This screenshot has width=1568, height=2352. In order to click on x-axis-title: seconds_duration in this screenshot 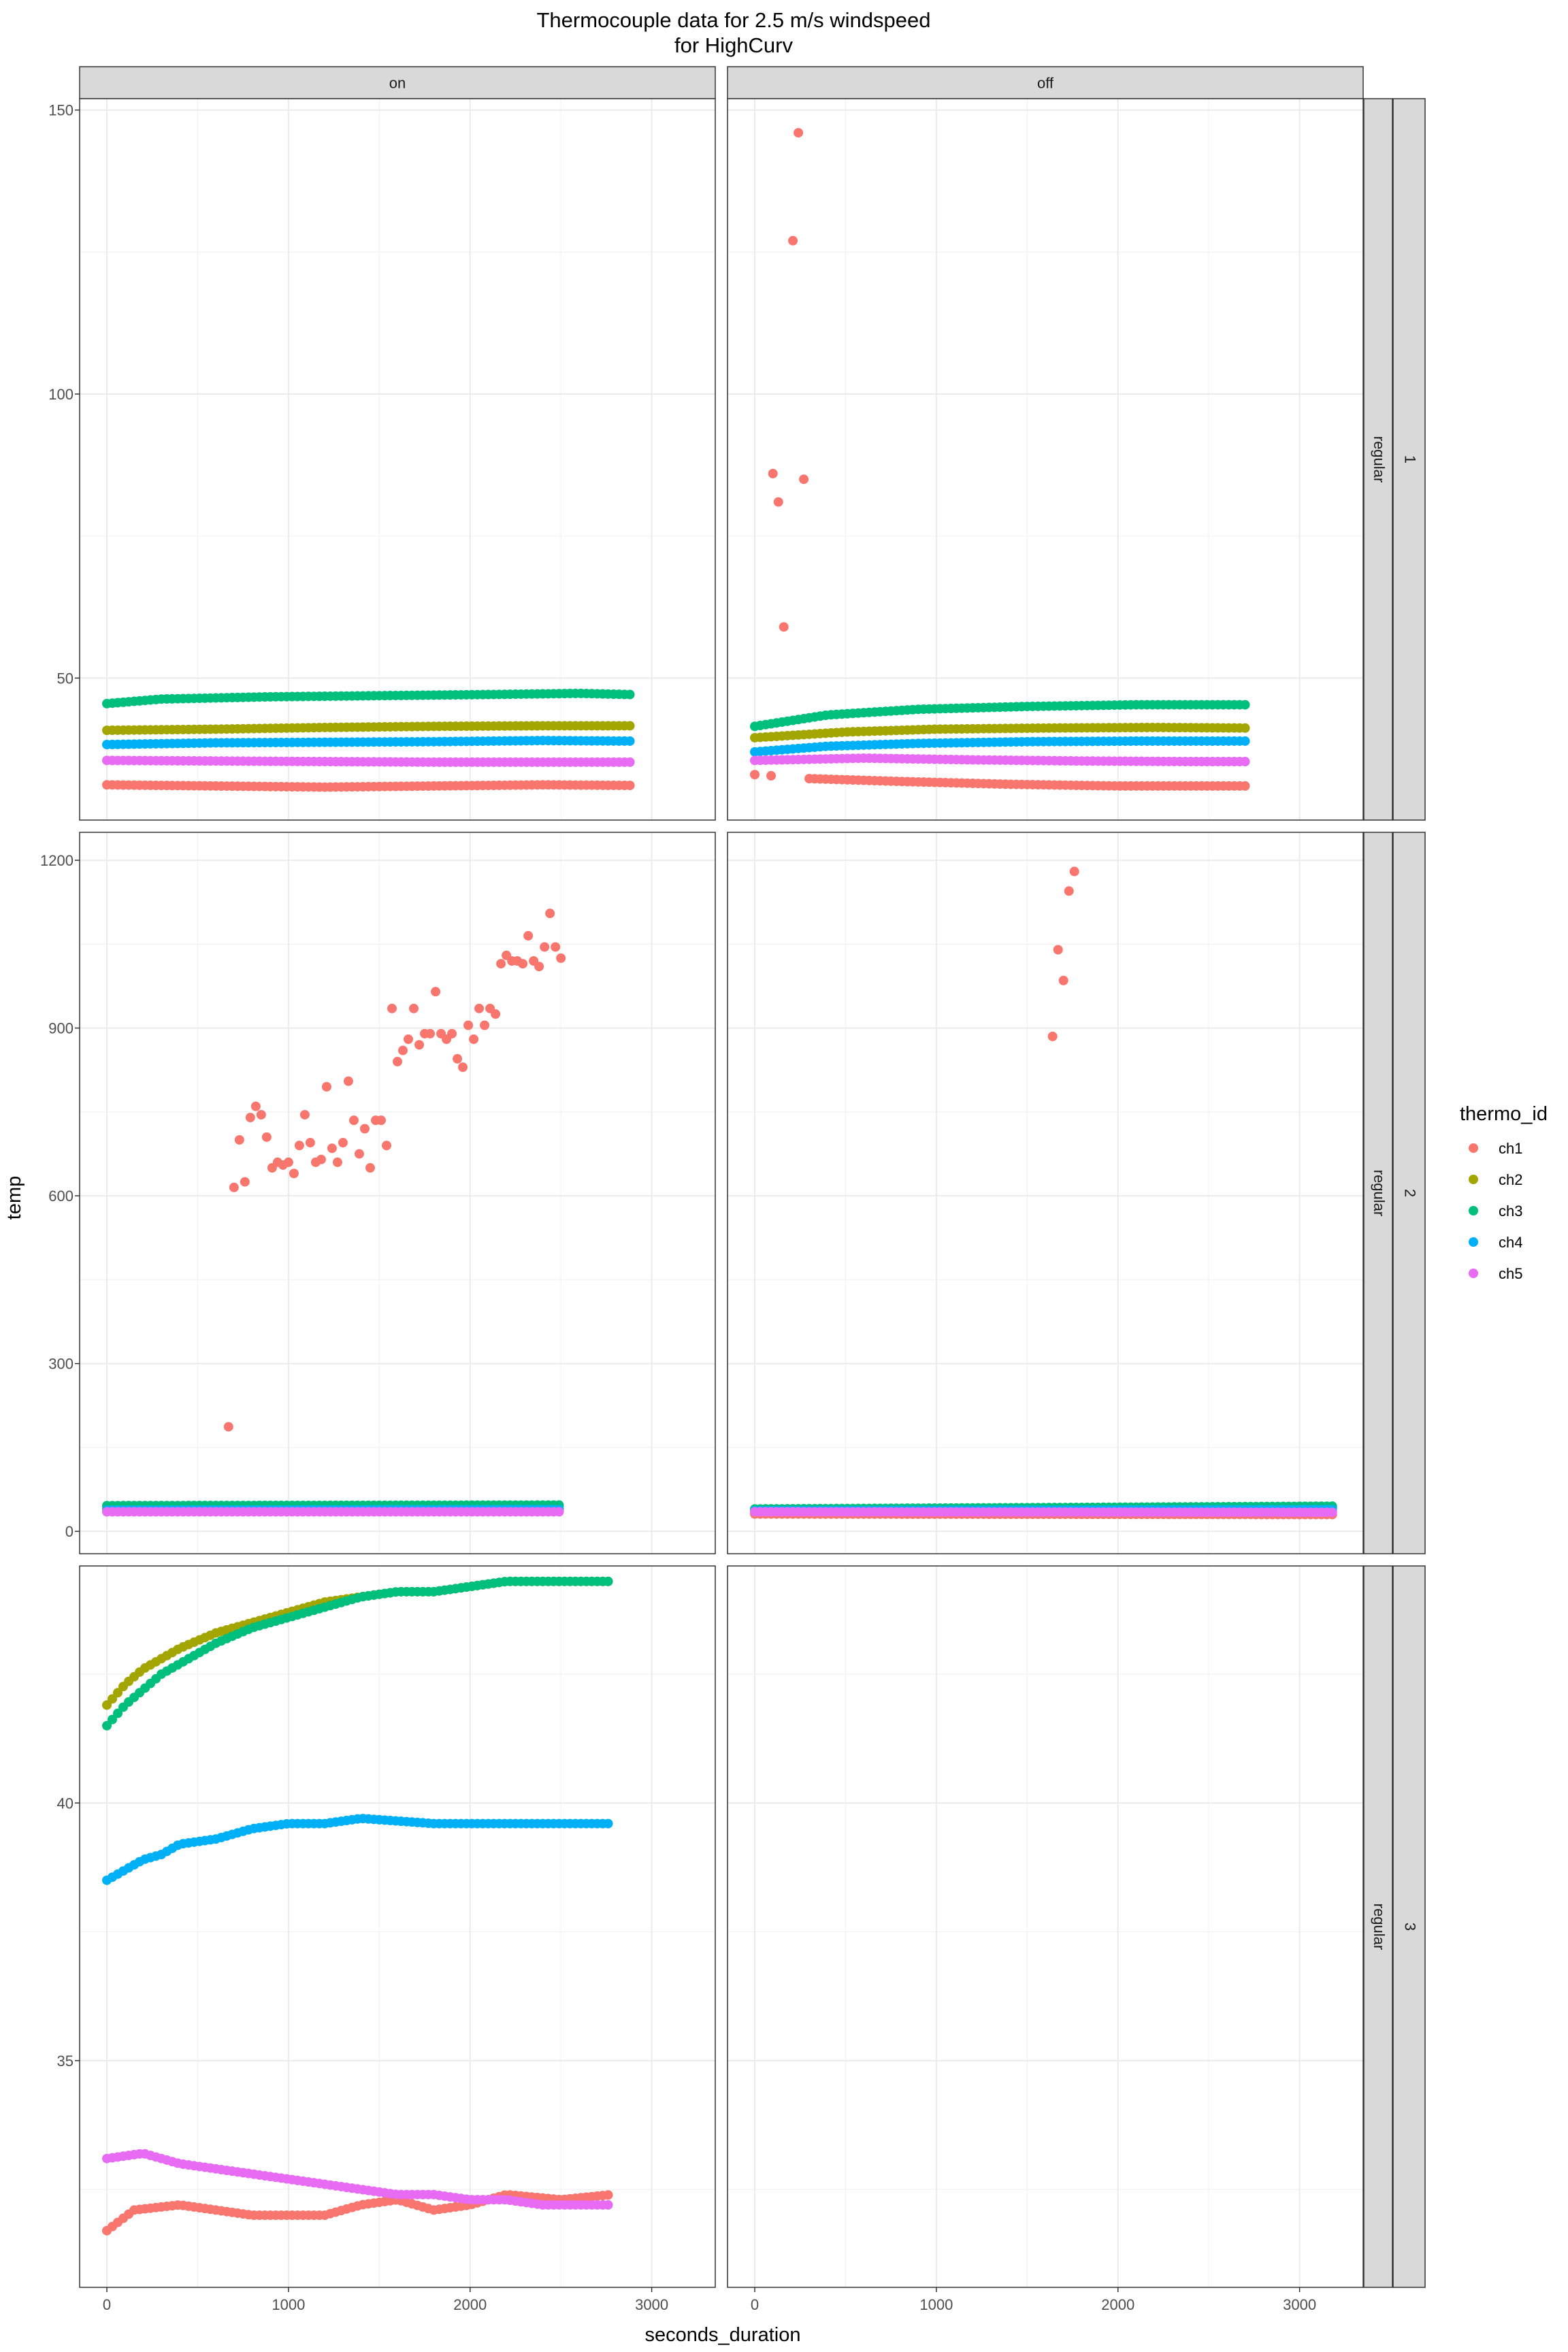, I will do `click(723, 2335)`.